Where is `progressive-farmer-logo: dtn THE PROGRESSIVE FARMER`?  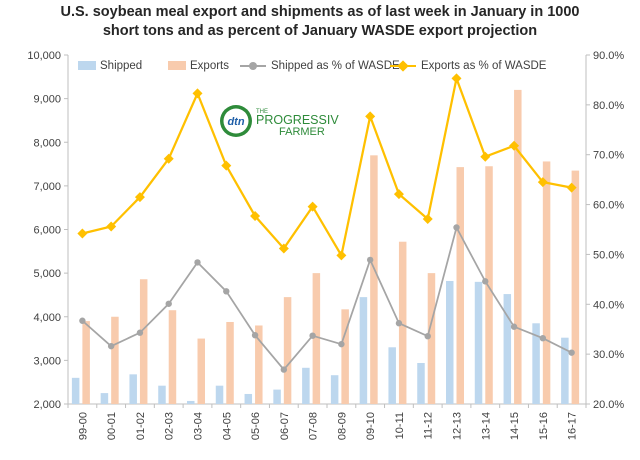
progressive-farmer-logo: dtn THE PROGRESSIVE FARMER is located at coordinates (279, 121).